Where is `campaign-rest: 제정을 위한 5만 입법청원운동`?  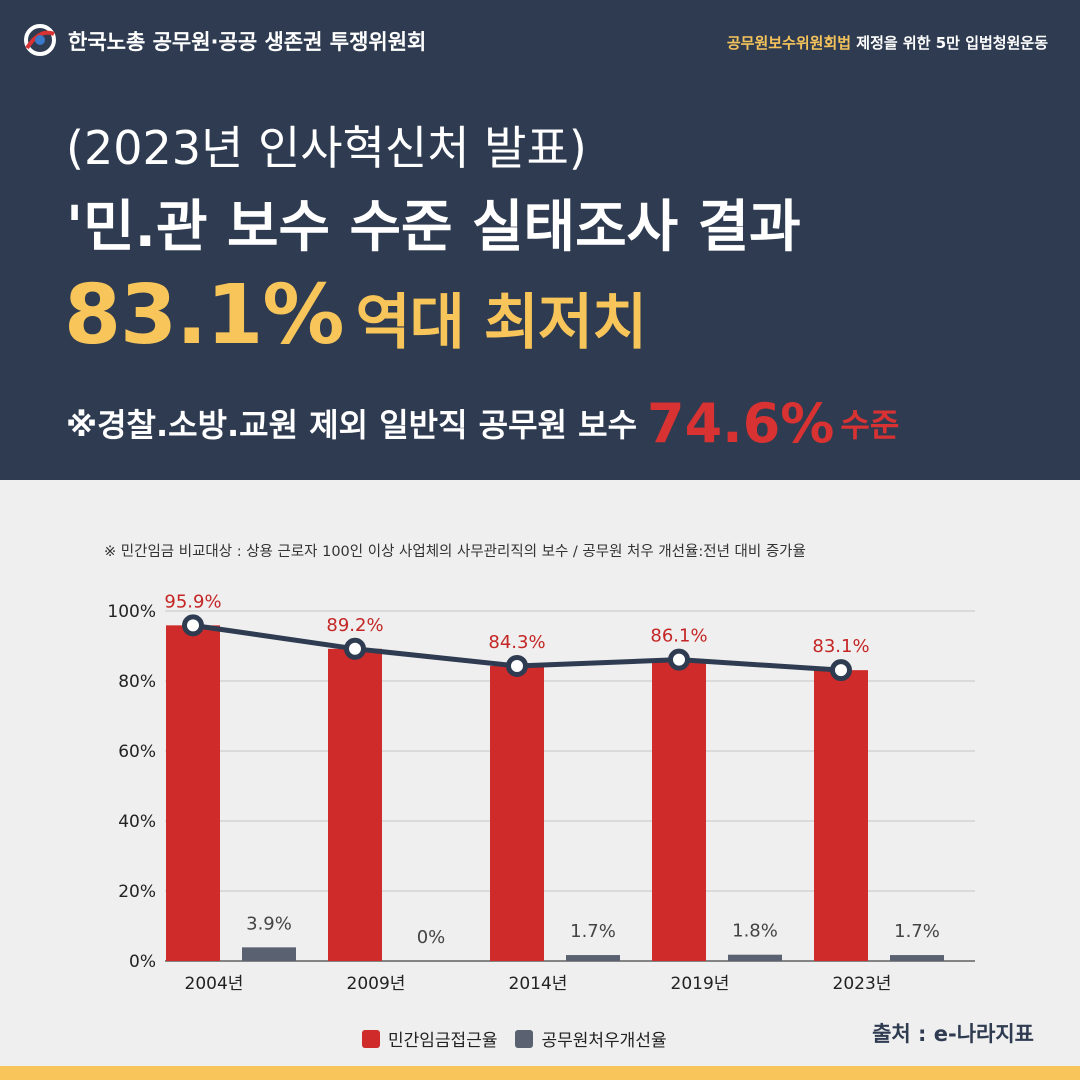 campaign-rest: 제정을 위한 5만 입법청원운동 is located at coordinates (949, 43).